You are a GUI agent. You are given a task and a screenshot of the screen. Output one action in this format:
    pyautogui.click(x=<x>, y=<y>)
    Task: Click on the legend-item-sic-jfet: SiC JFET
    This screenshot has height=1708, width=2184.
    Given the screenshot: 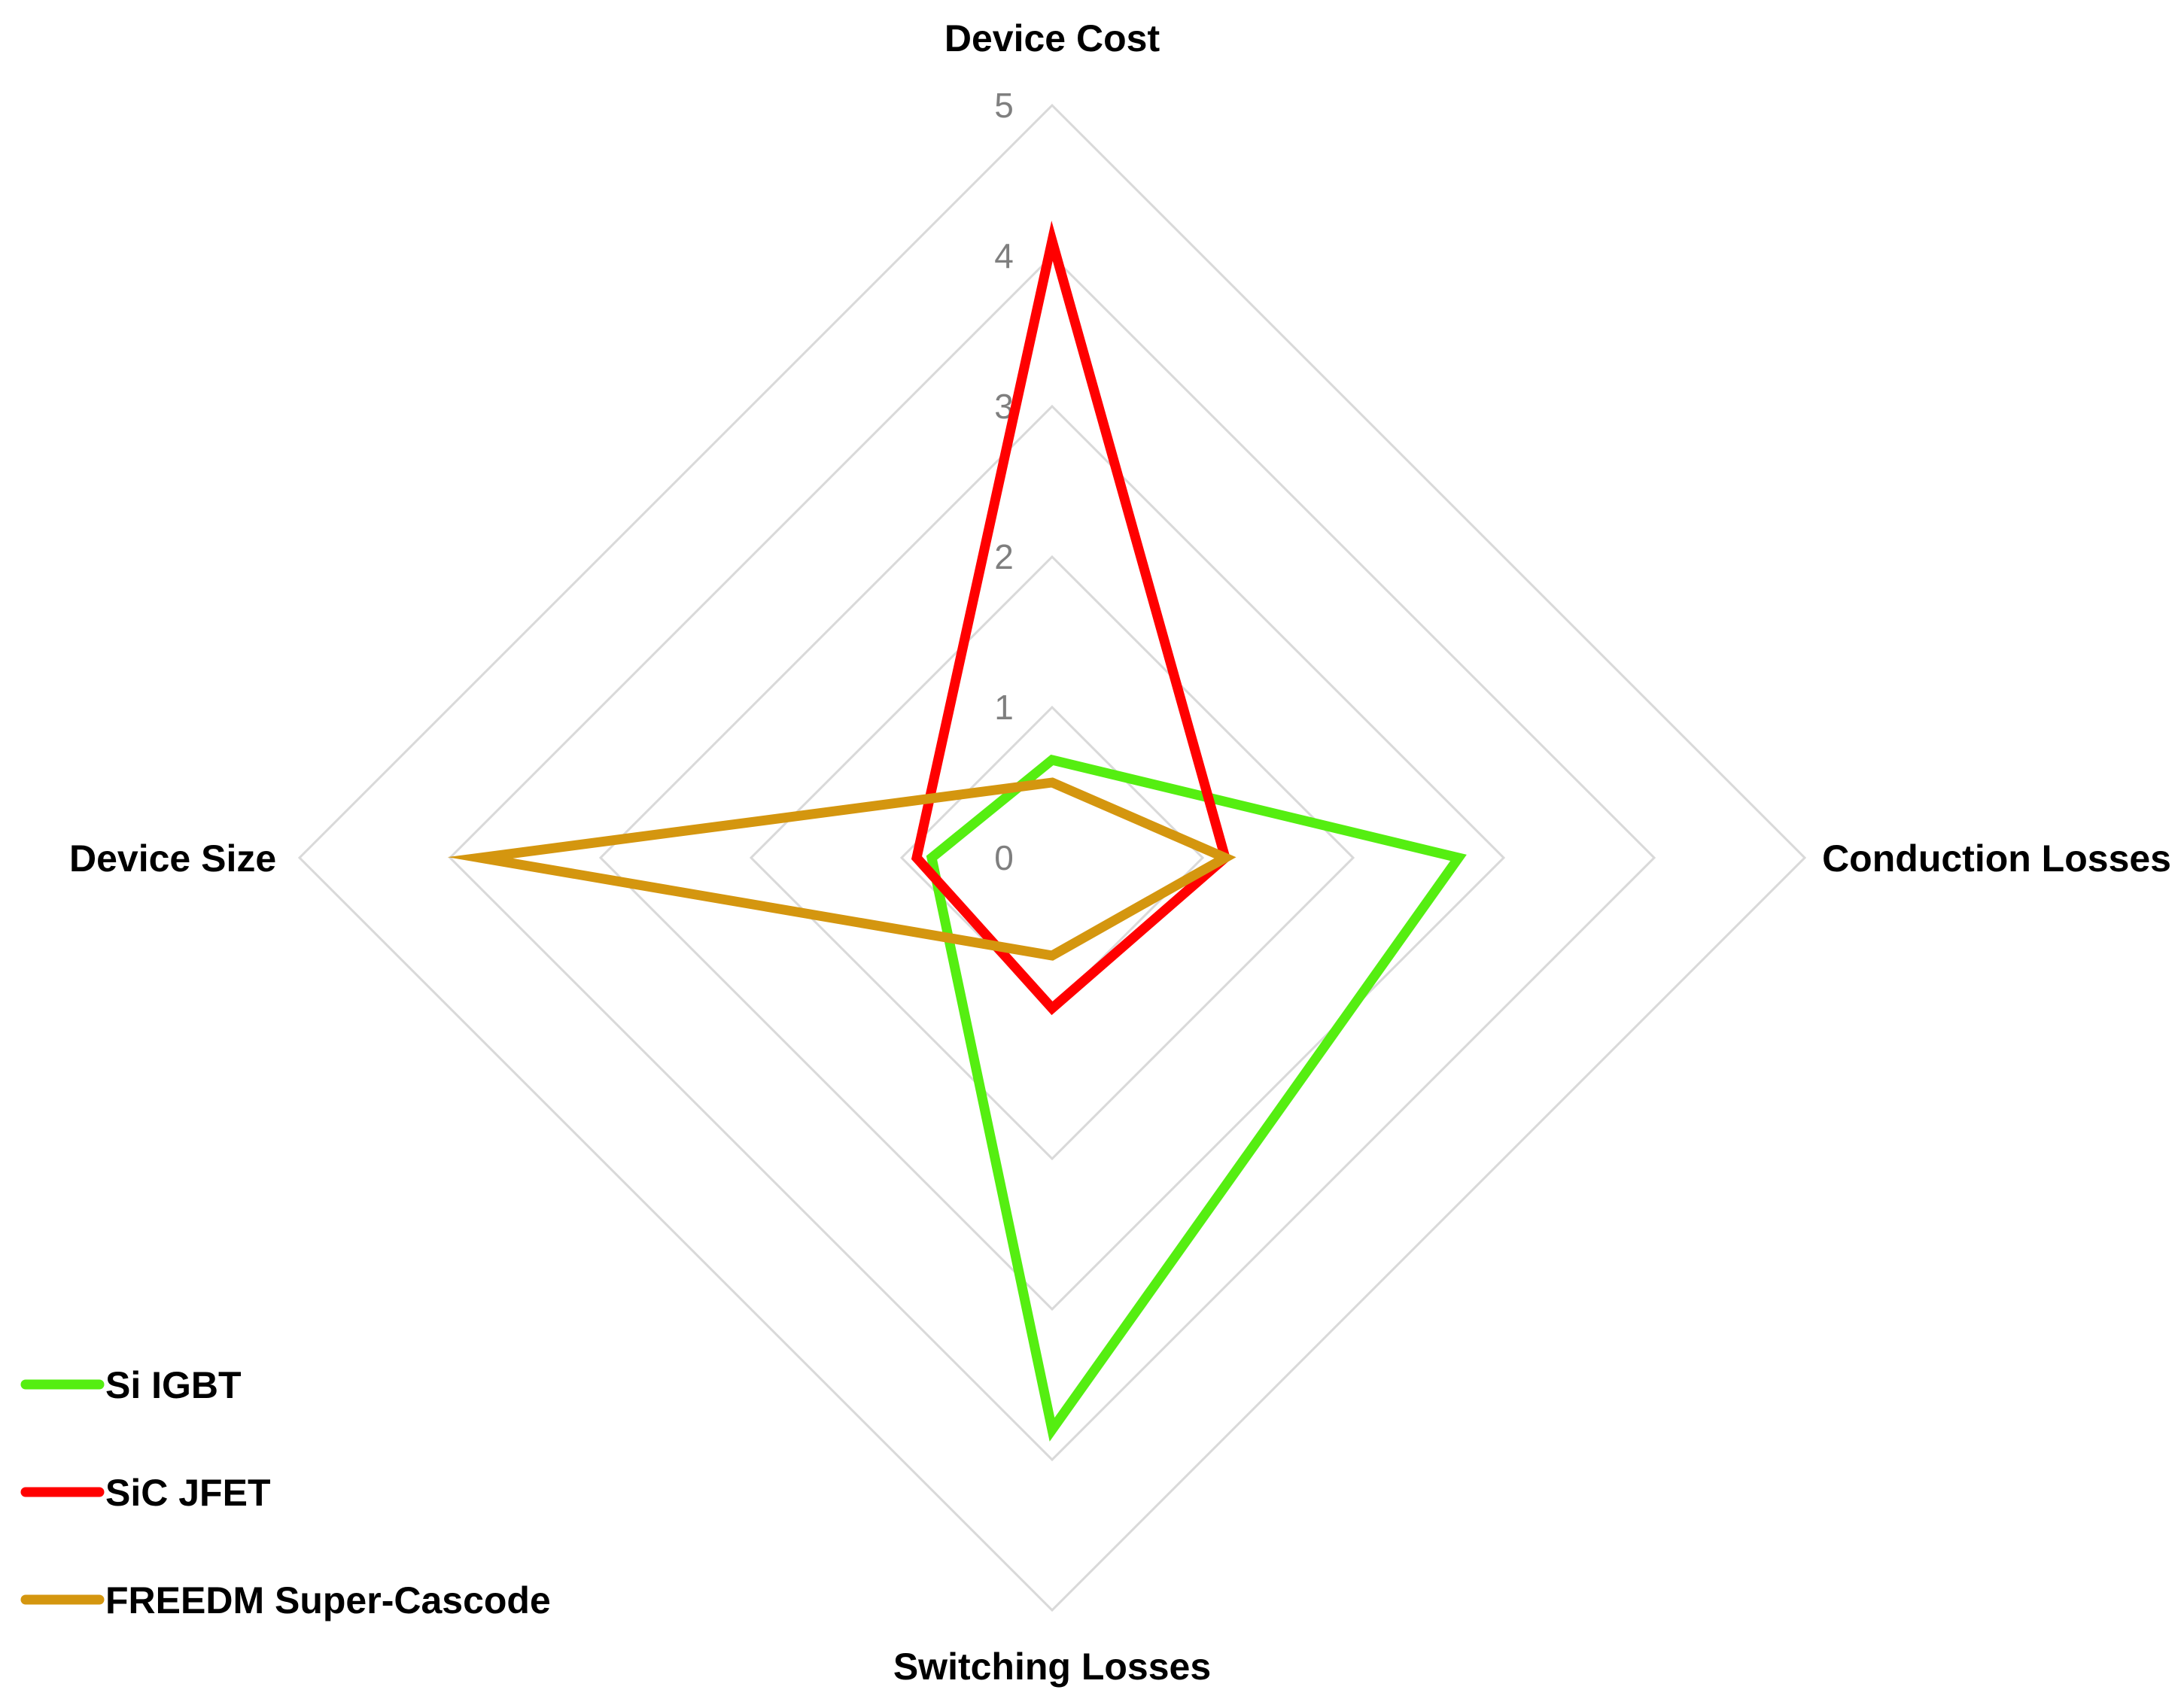 What is the action you would take?
    pyautogui.click(x=145, y=1493)
    